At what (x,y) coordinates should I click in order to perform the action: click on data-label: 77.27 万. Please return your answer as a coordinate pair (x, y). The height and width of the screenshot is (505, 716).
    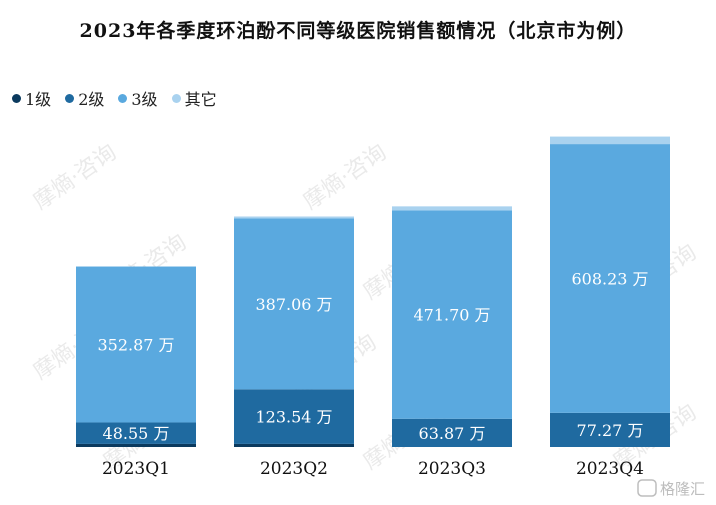
    Looking at the image, I should click on (610, 430).